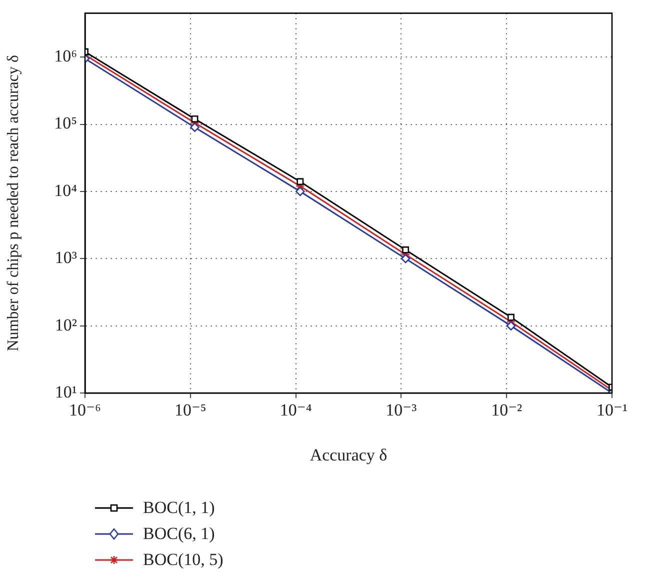 The height and width of the screenshot is (582, 649). Describe the element at coordinates (66, 123) in the screenshot. I see `y-tick-label: 10⁵` at that location.